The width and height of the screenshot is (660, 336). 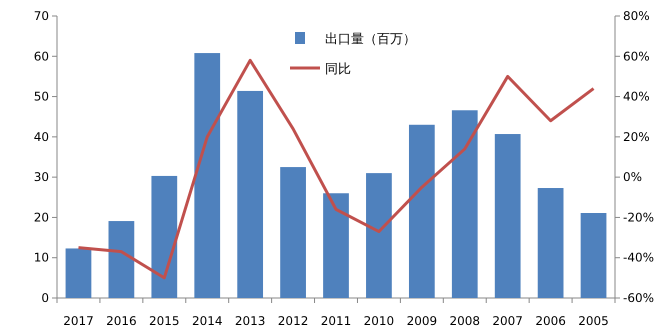 What do you see at coordinates (41, 16) in the screenshot?
I see `y-tick-label: 70` at bounding box center [41, 16].